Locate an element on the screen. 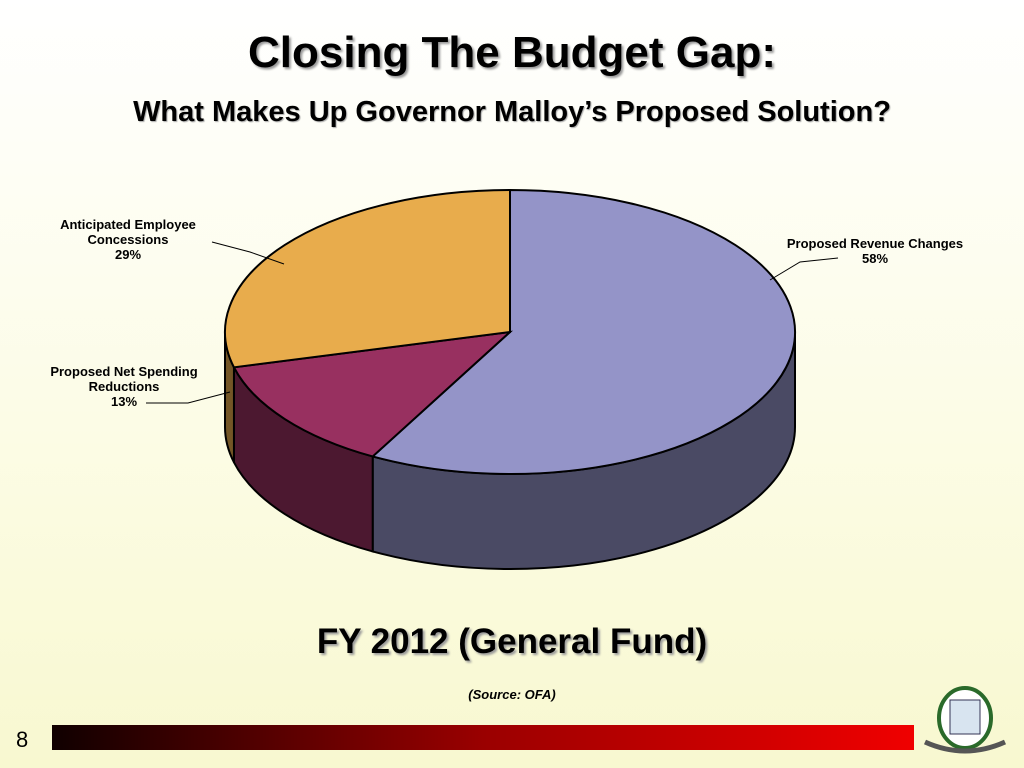 The height and width of the screenshot is (768, 1024). label-line: Proposed Net Spending Reductions is located at coordinates (124, 379).